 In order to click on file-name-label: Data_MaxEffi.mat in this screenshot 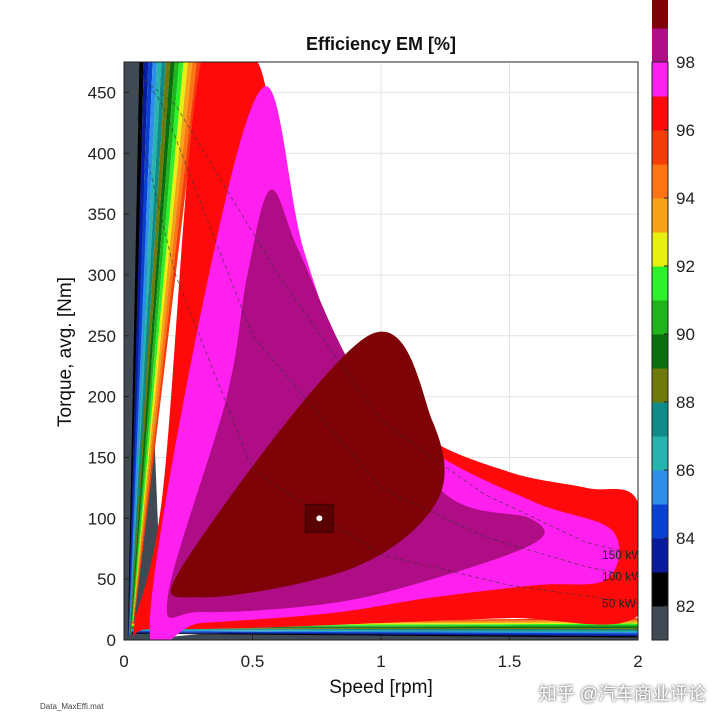, I will do `click(72, 706)`.